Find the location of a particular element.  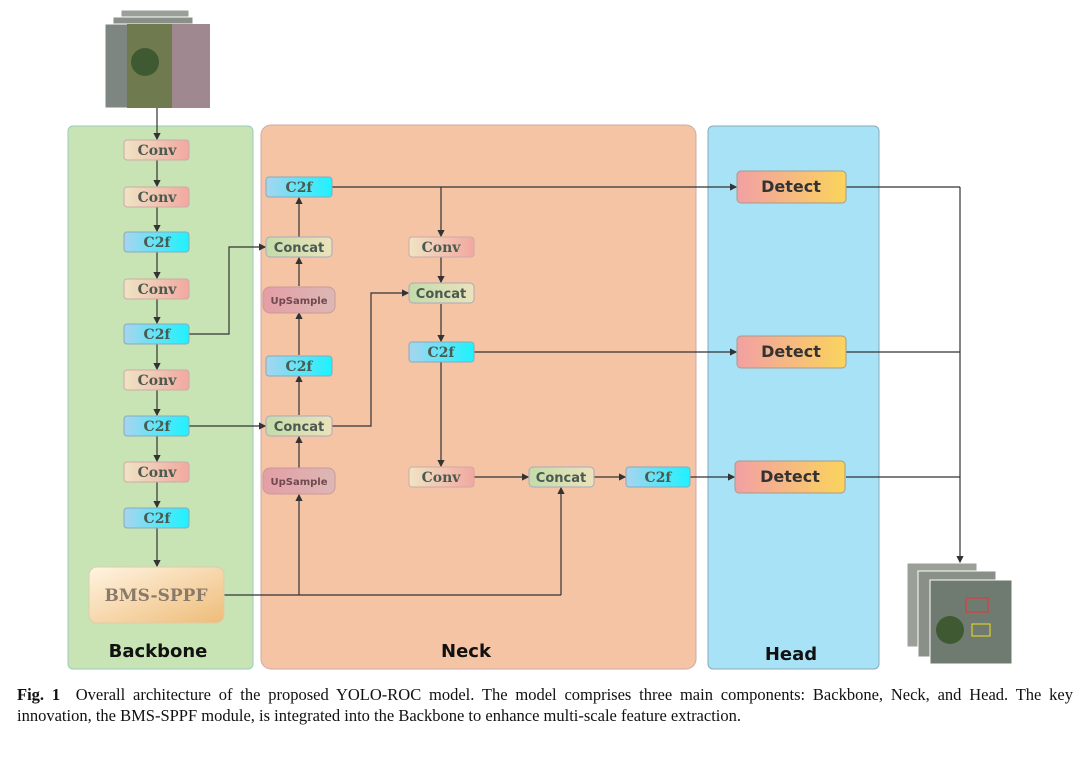

svg-text: BMS-SPPF is located at coordinates (155, 596).